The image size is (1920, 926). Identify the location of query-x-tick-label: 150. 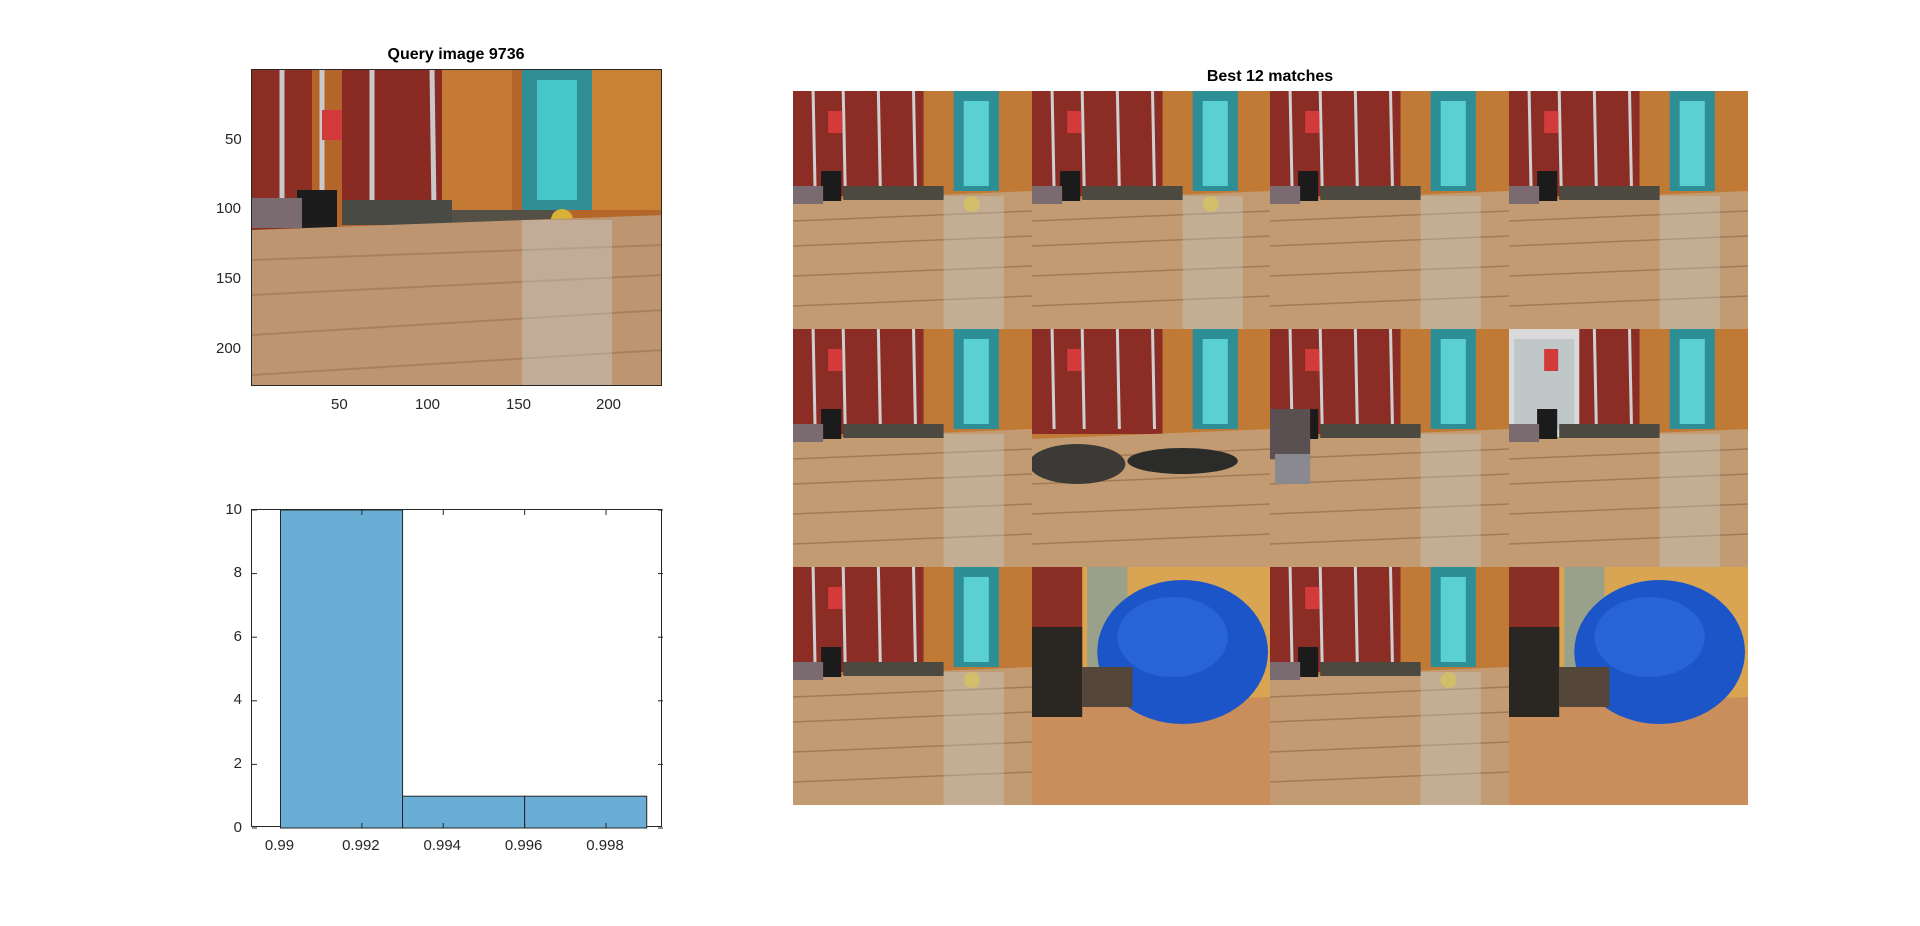
(519, 404).